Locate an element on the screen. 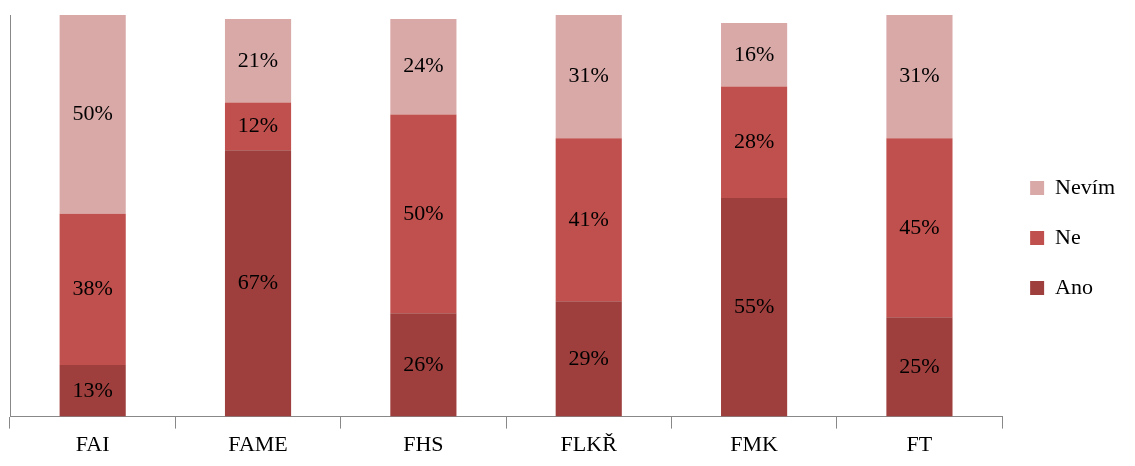  data-label: 16% is located at coordinates (754, 53).